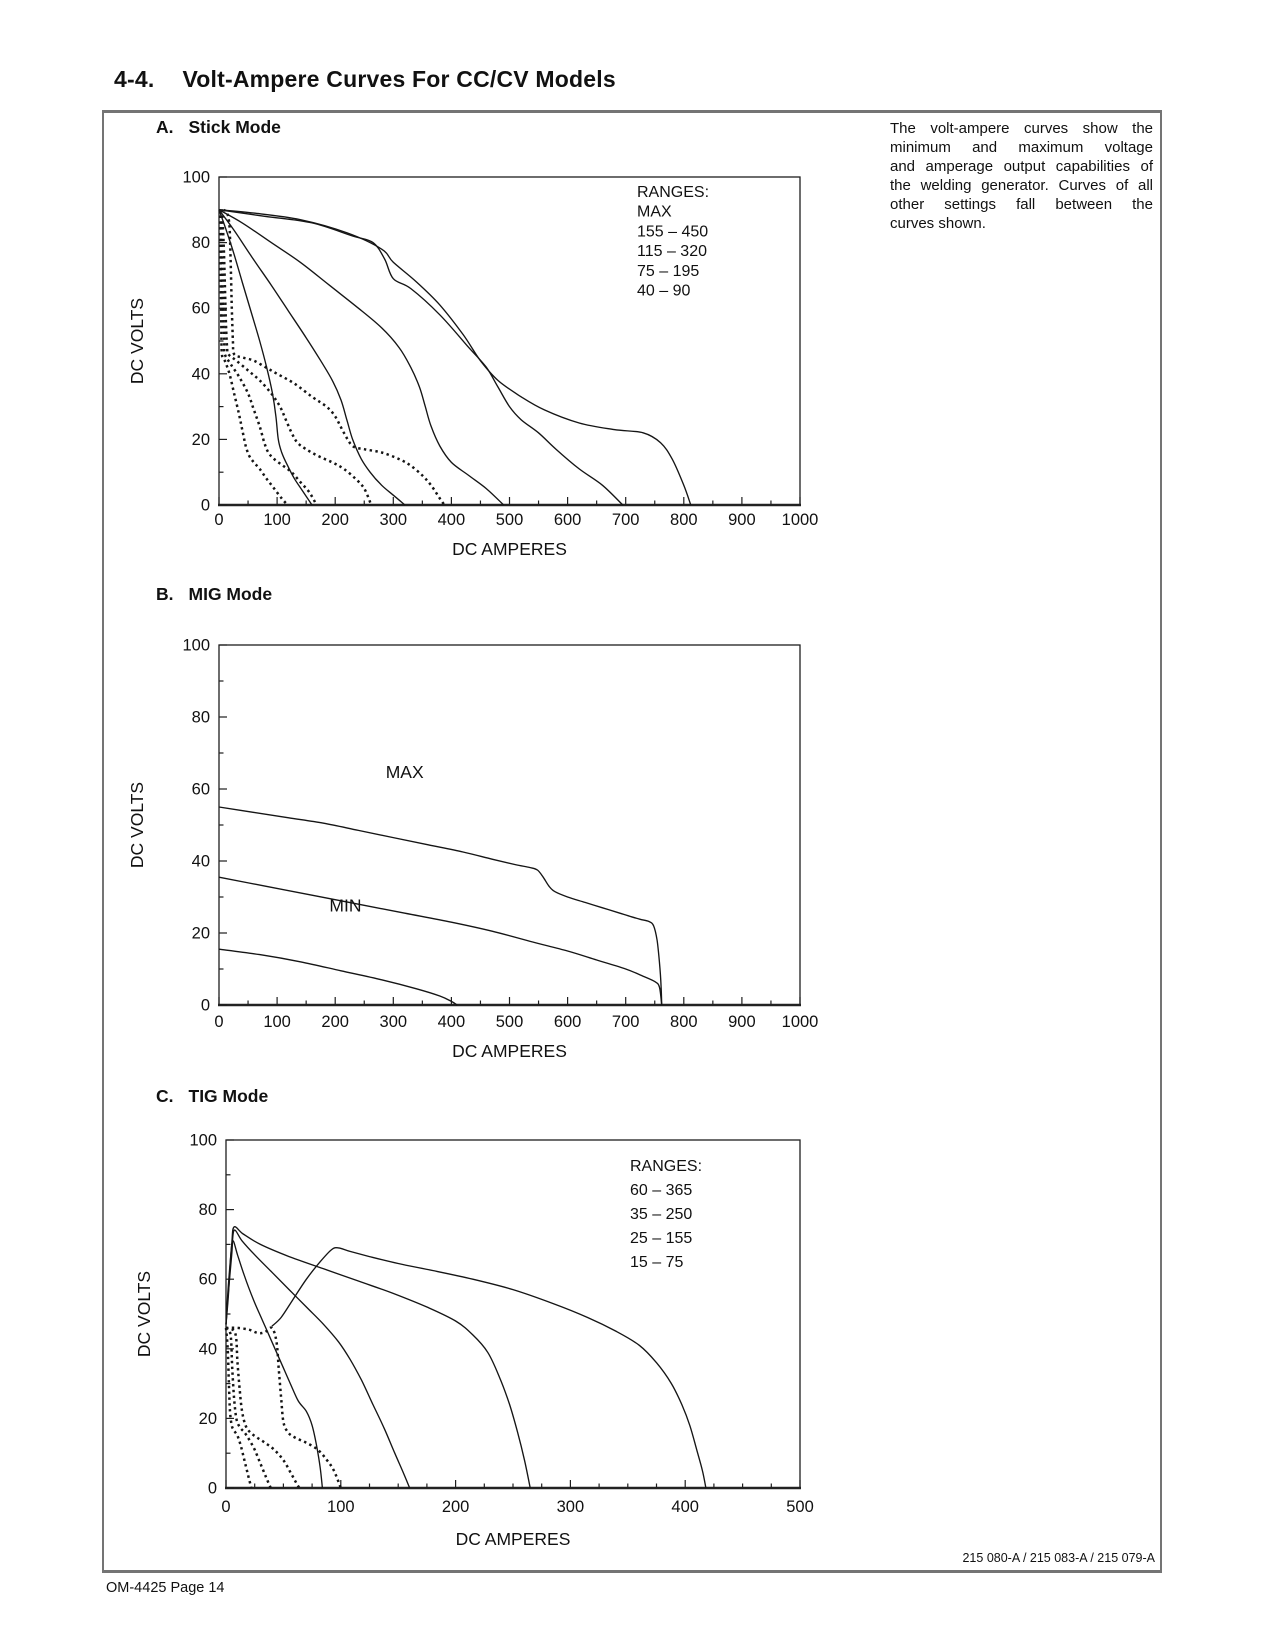 The image size is (1275, 1650). I want to click on curve-stick-range-75-min, so click(268, 357).